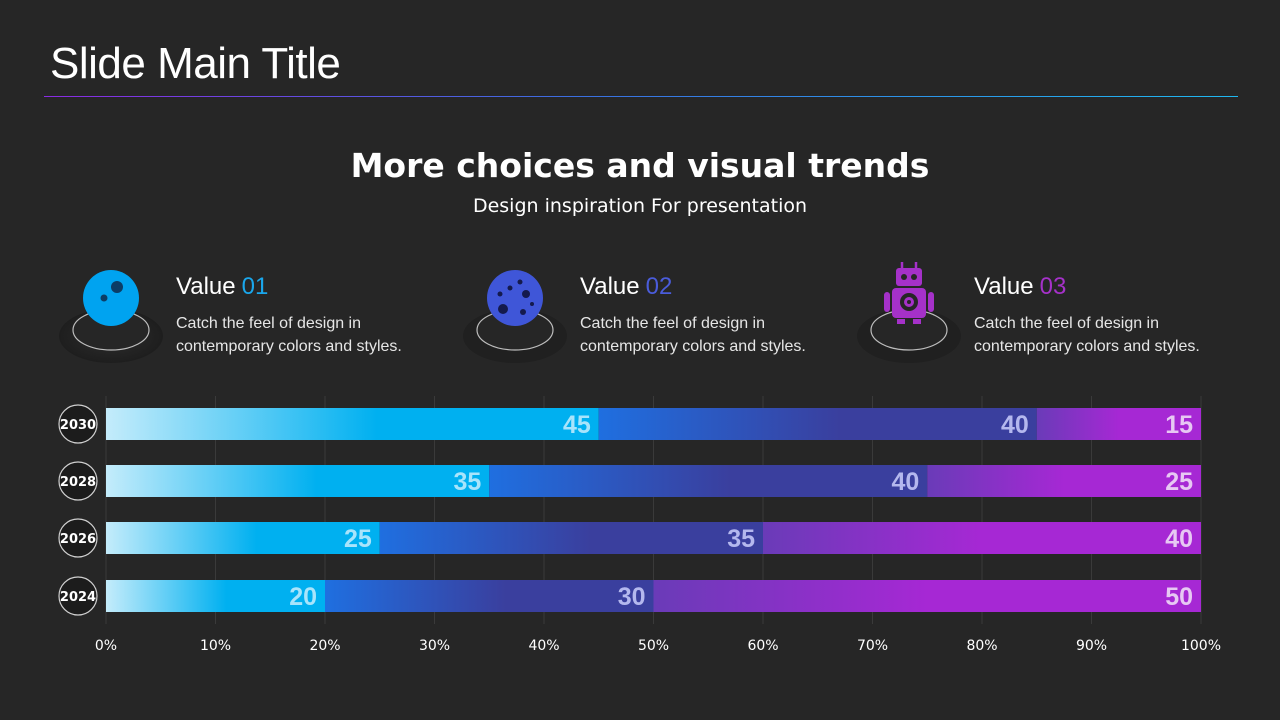 The height and width of the screenshot is (720, 1280). I want to click on category-label: 2026, so click(78, 539).